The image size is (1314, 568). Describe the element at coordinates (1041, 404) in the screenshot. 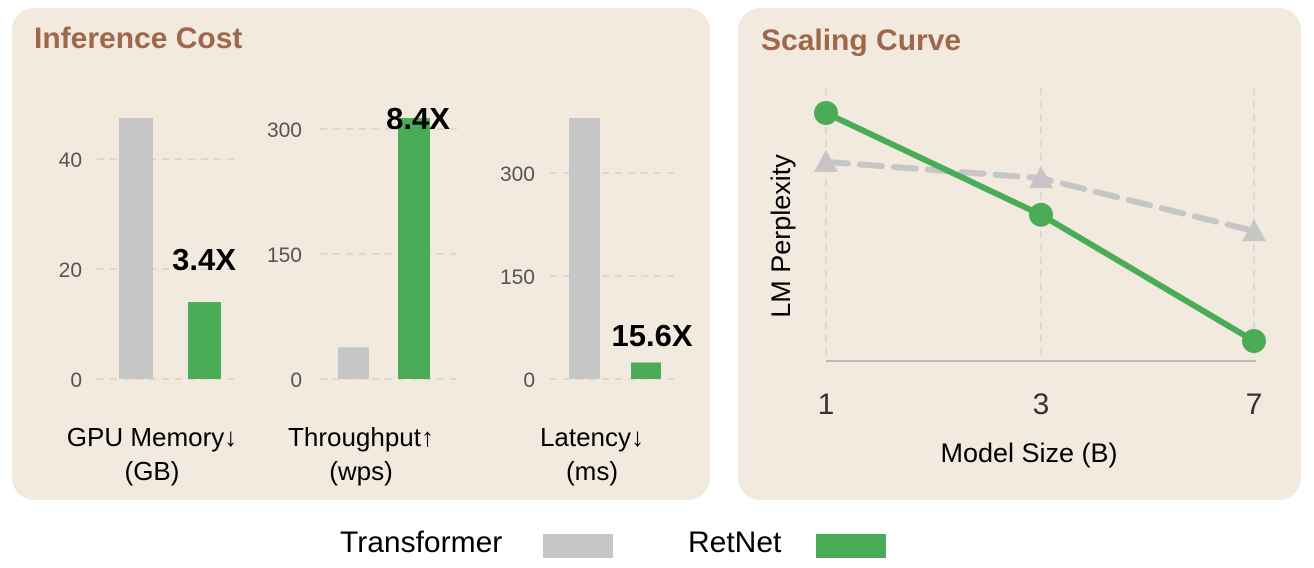

I see `x-tick-label: 3` at that location.